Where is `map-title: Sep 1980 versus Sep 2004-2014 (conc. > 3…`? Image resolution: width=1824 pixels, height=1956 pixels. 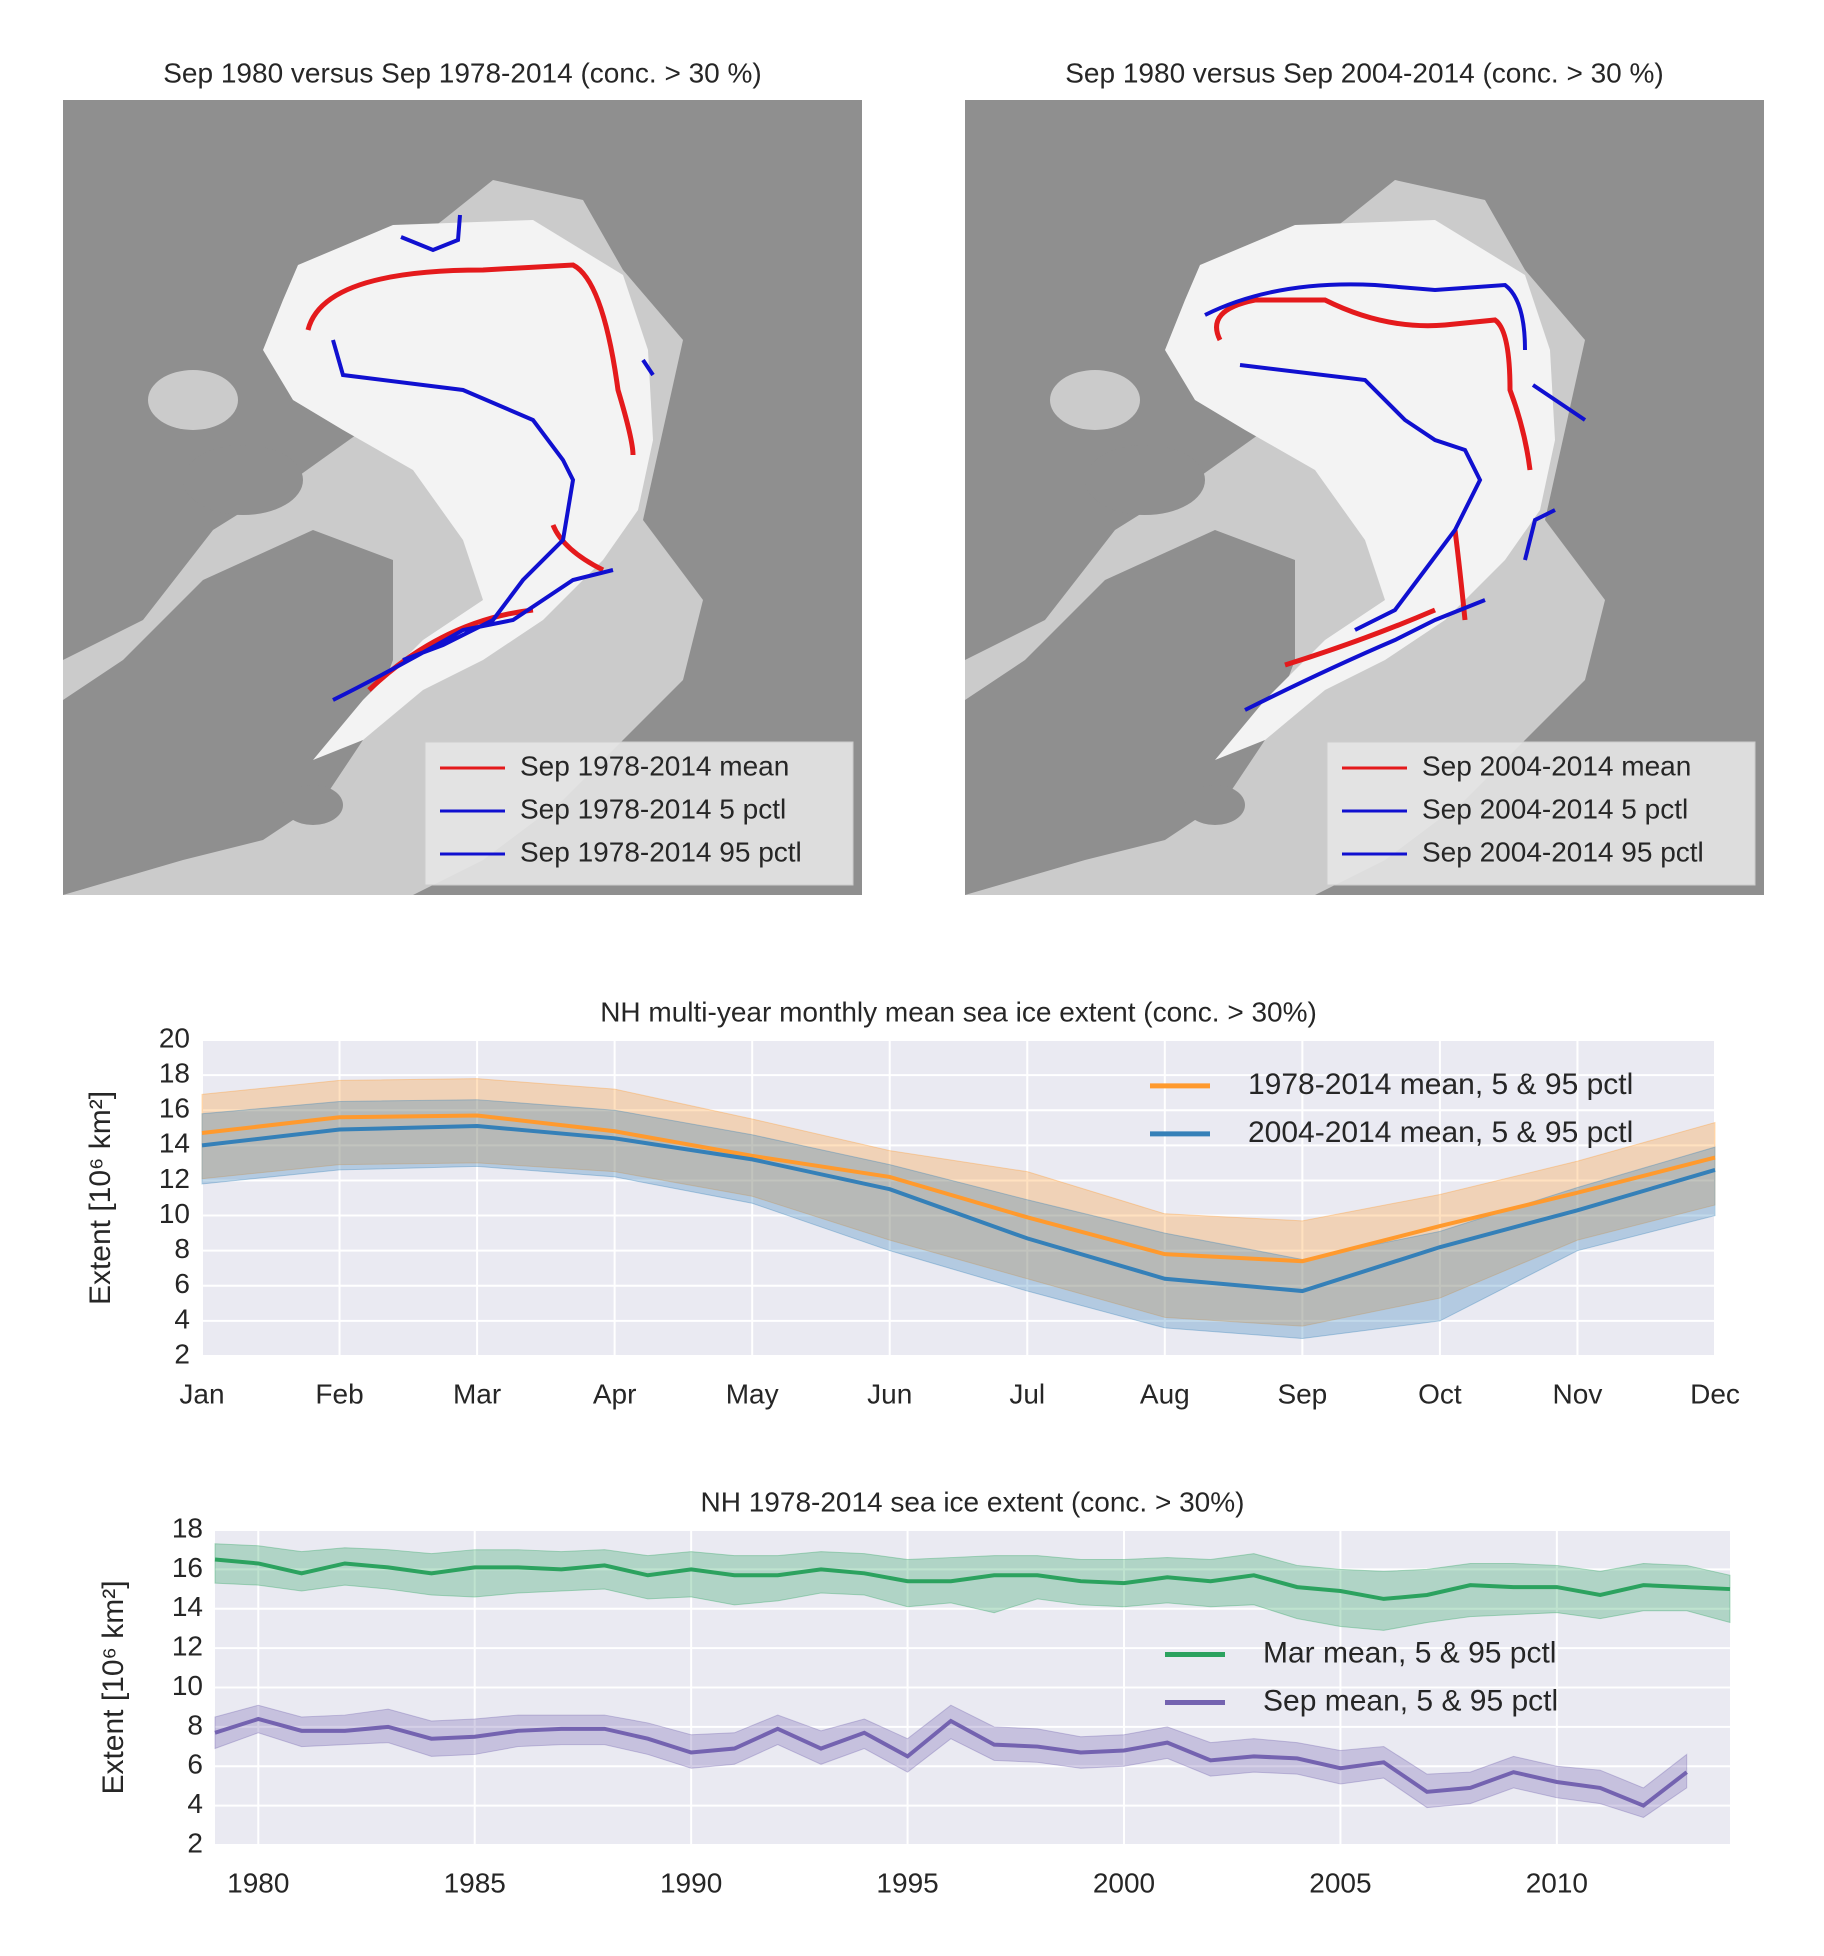 map-title: Sep 1980 versus Sep 2004-2014 (conc. > 3… is located at coordinates (1364, 72).